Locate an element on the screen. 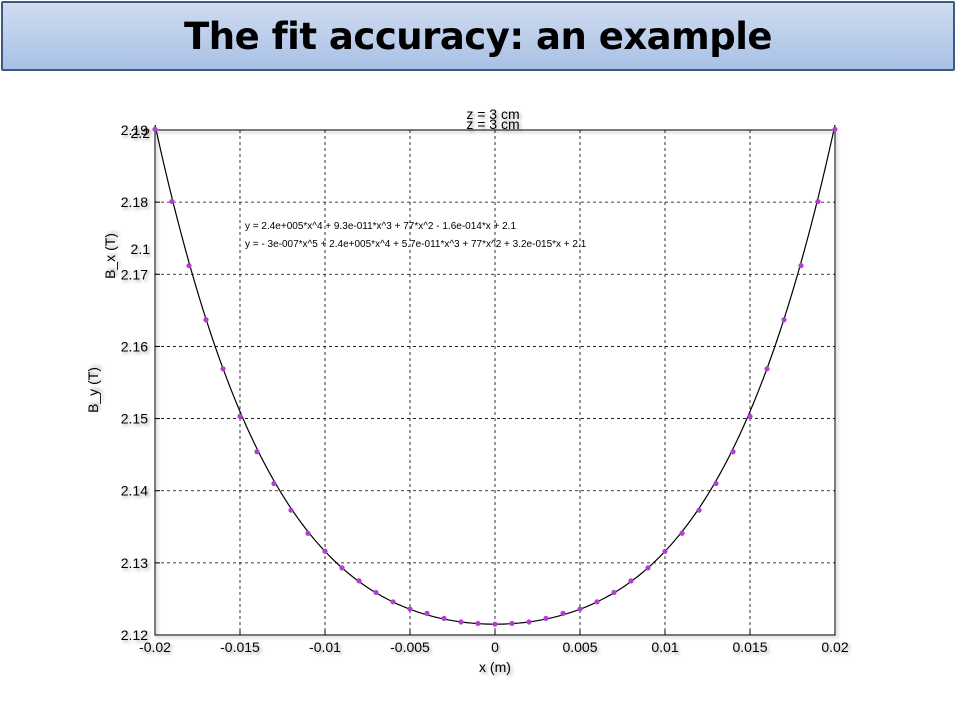 This screenshot has height=720, width=960. y-tick-label: 2.12 is located at coordinates (134, 635).